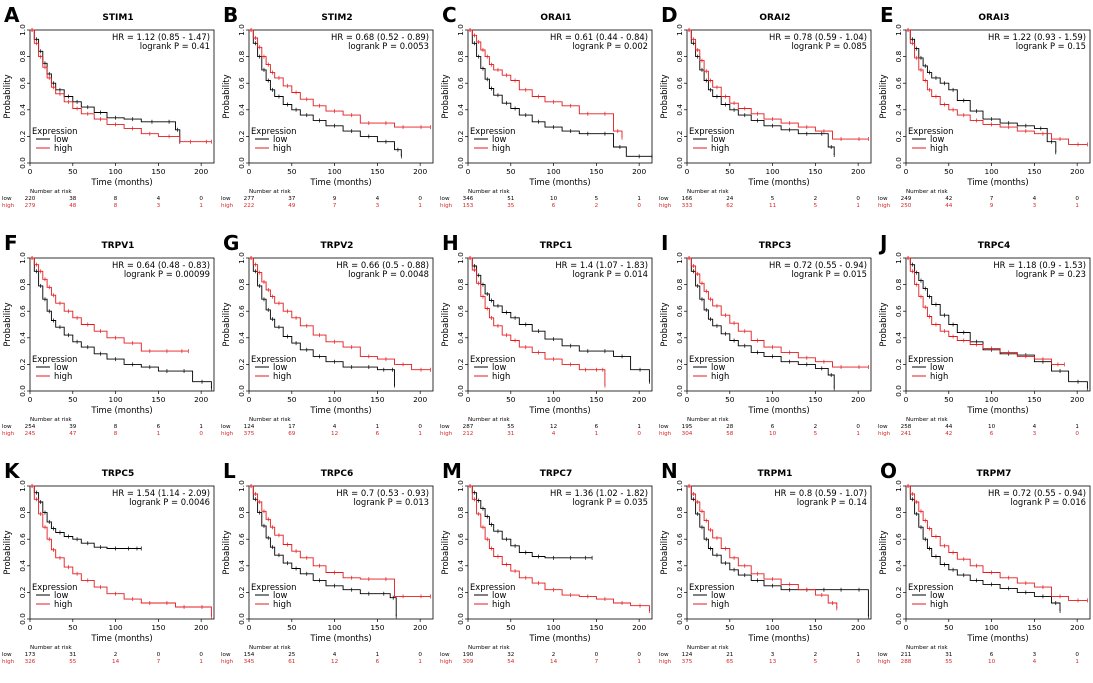 This screenshot has height=683, width=1093. What do you see at coordinates (773, 434) in the screenshot?
I see `risk-count-high: 10` at bounding box center [773, 434].